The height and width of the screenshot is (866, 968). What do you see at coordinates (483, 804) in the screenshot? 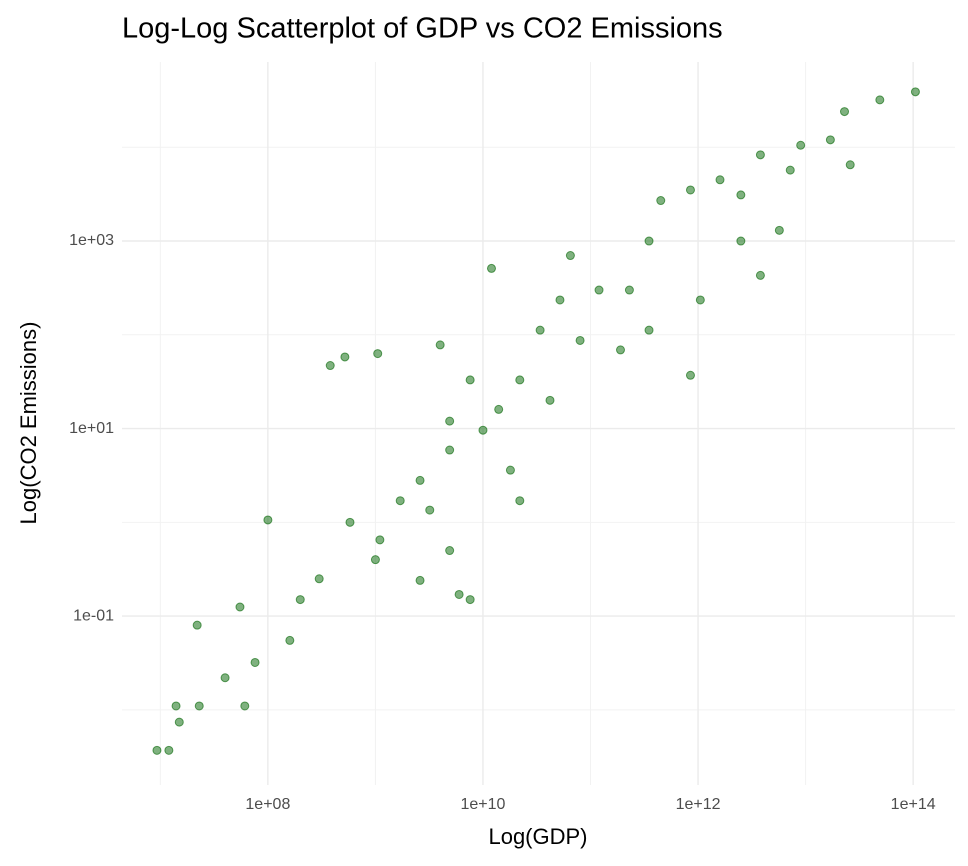
I see `x-tick-label: 1e+10` at bounding box center [483, 804].